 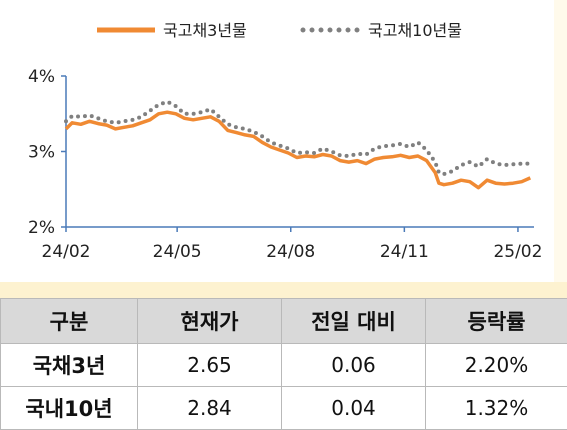 What do you see at coordinates (354, 321) in the screenshot?
I see `header-change: 전일 대비` at bounding box center [354, 321].